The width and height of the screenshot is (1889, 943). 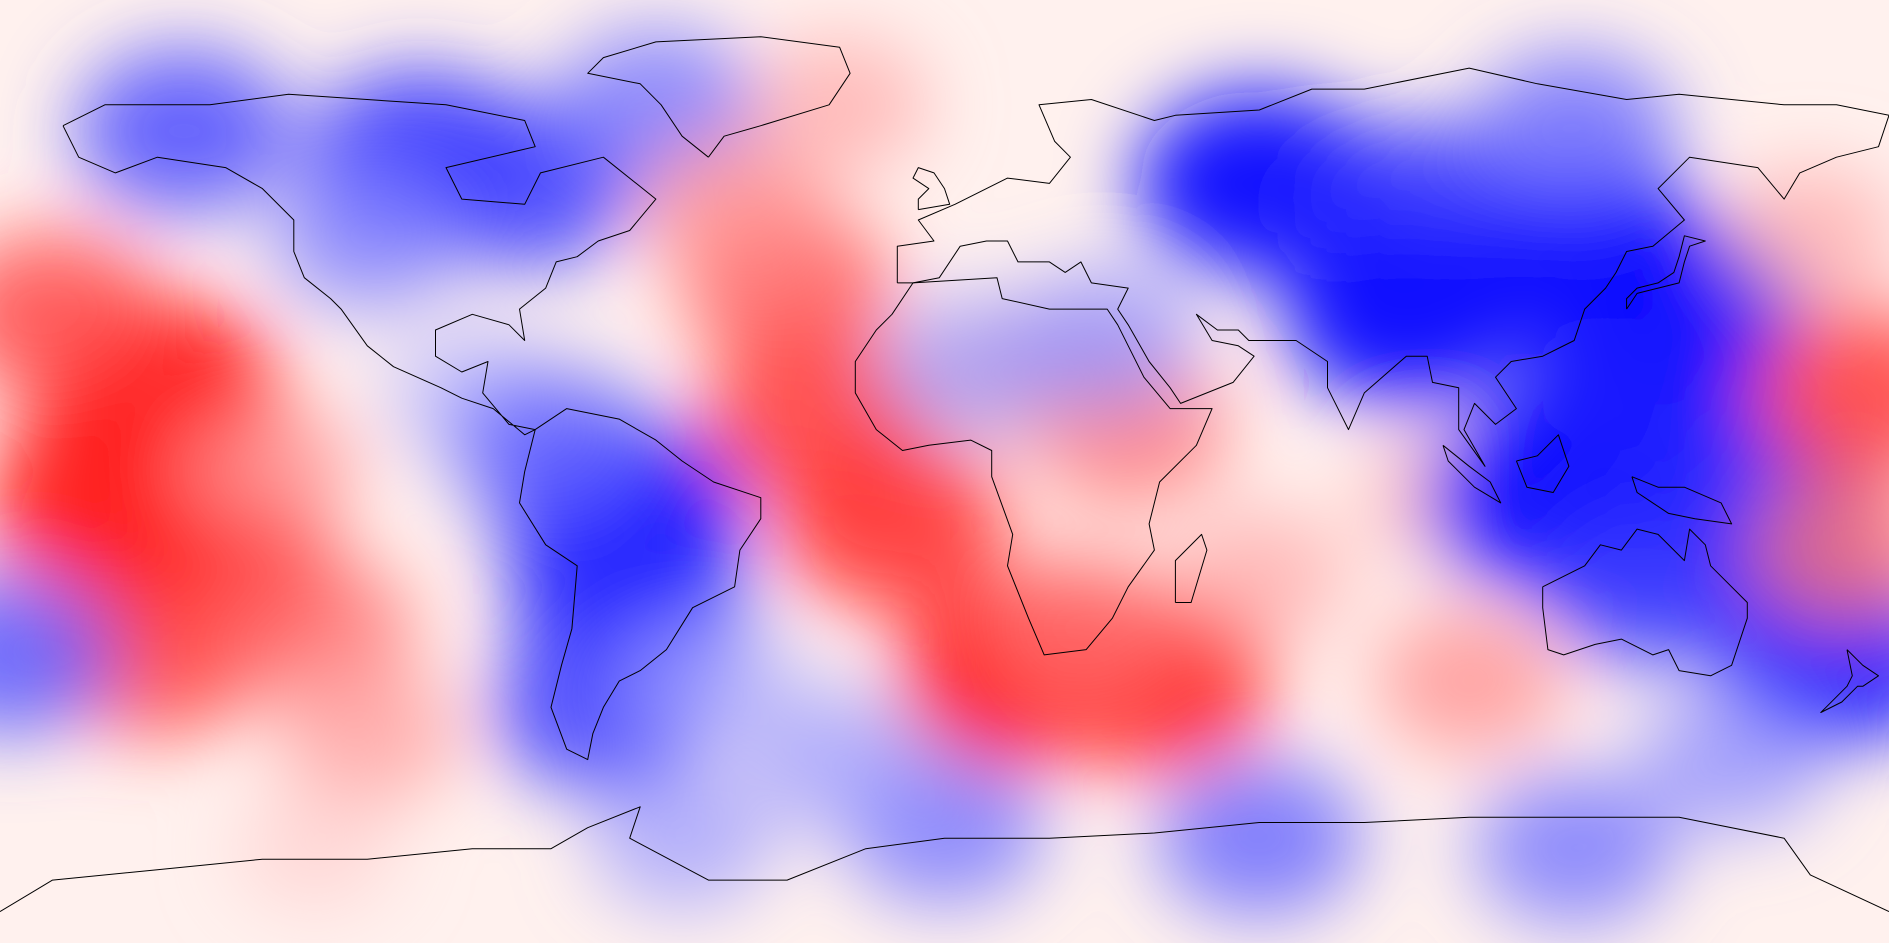 I want to click on coastline-borneo, so click(x=1542, y=463).